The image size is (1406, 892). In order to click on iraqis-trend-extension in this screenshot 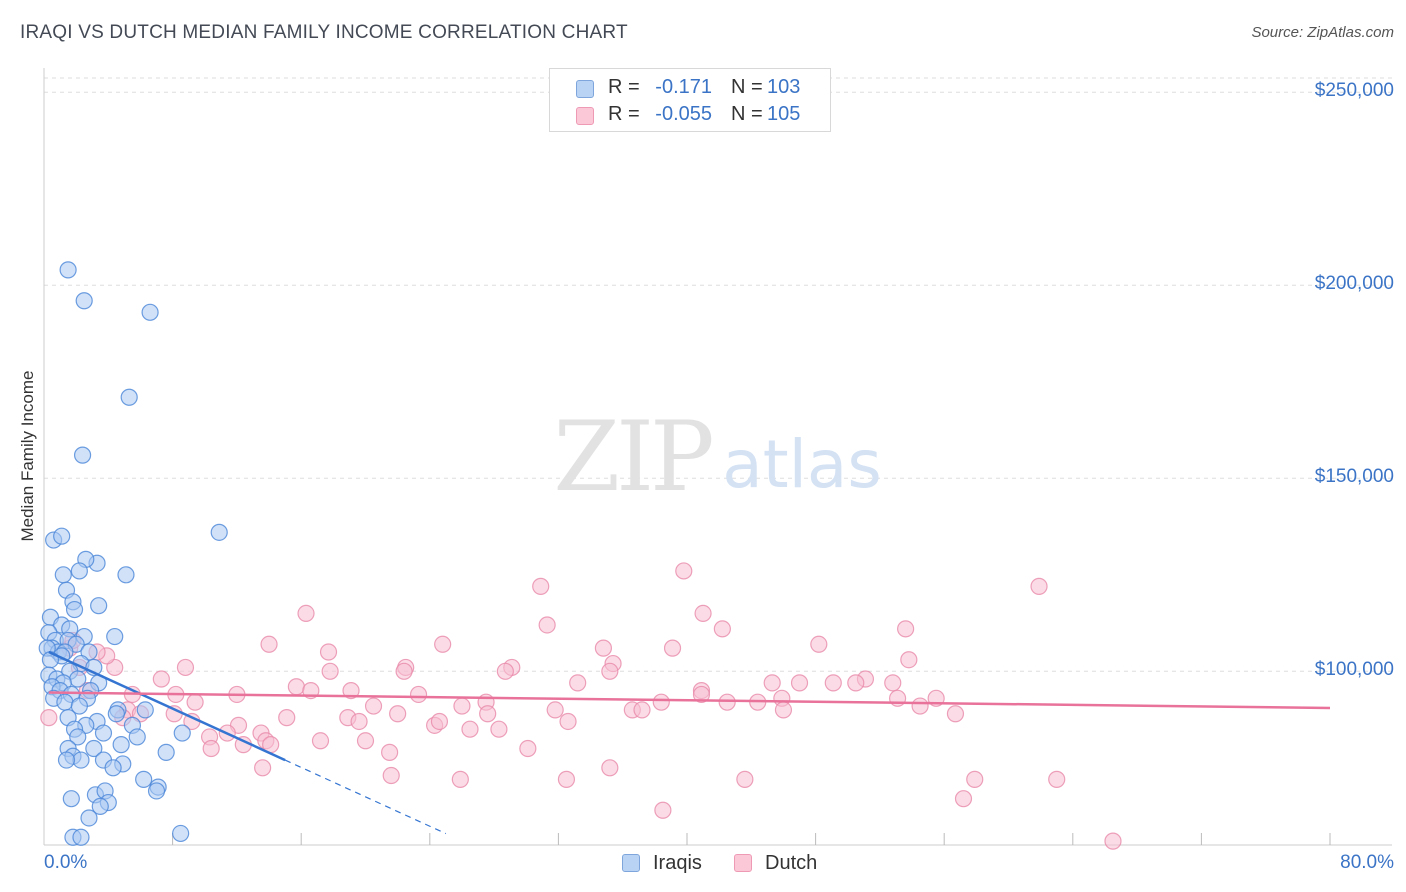, I will do `click(365, 797)`.